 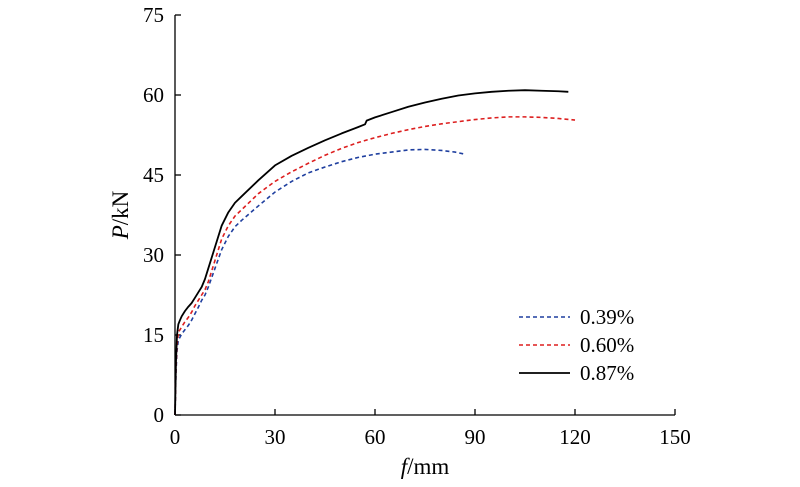 I want to click on y-axis-title: P/kN, so click(x=120, y=215).